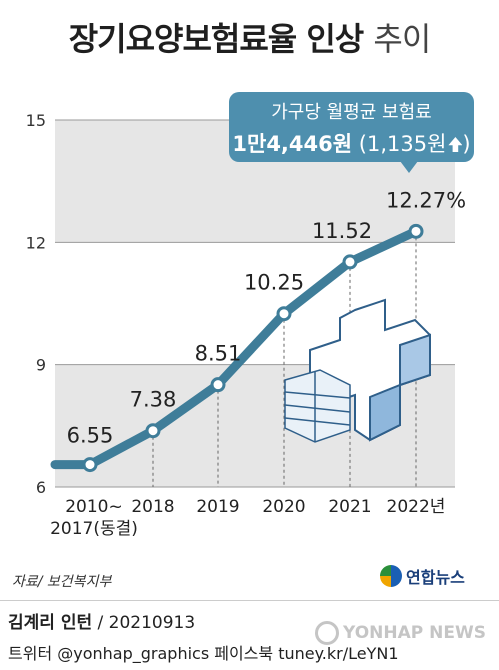 This screenshot has height=670, width=499. I want to click on footer-divider, so click(249, 600).